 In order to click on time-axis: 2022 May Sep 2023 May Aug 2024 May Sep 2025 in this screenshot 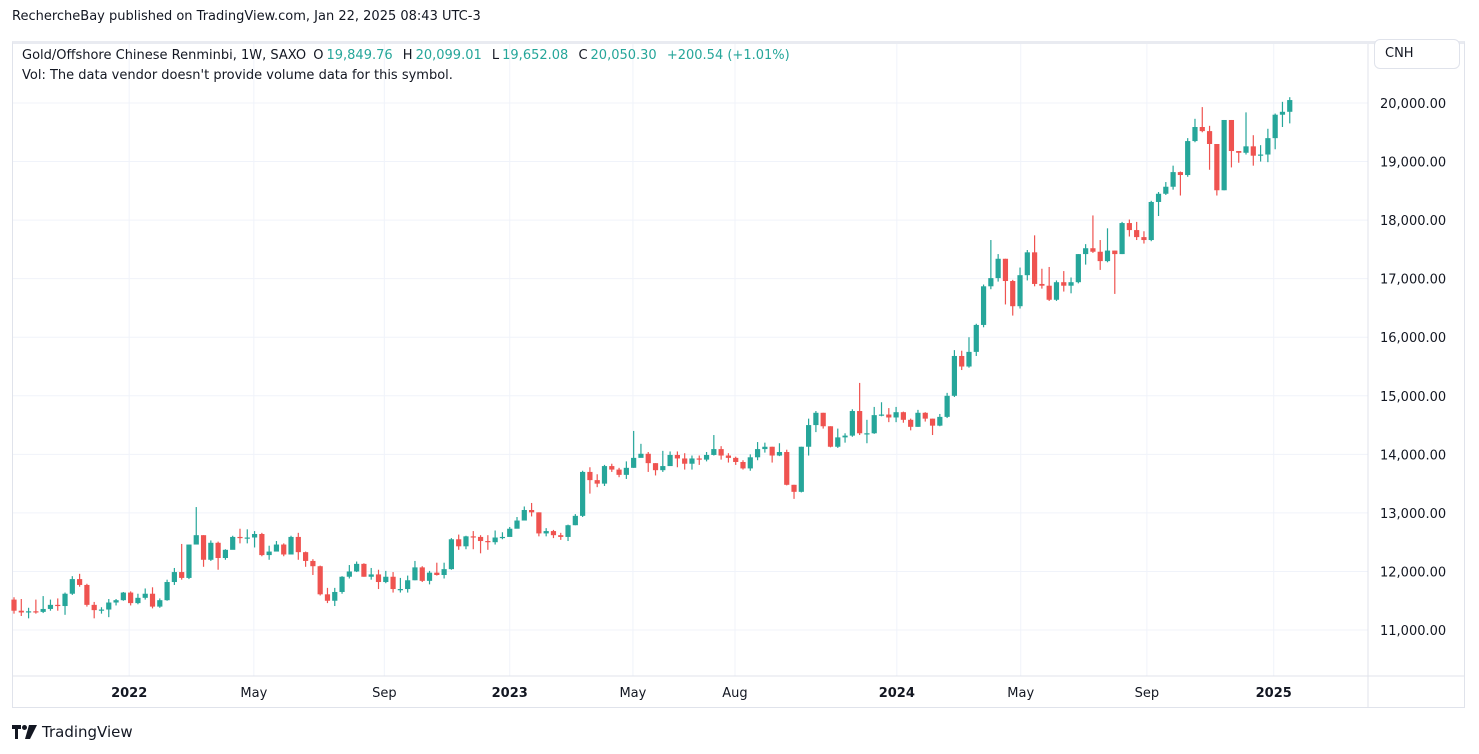, I will do `click(701, 693)`.